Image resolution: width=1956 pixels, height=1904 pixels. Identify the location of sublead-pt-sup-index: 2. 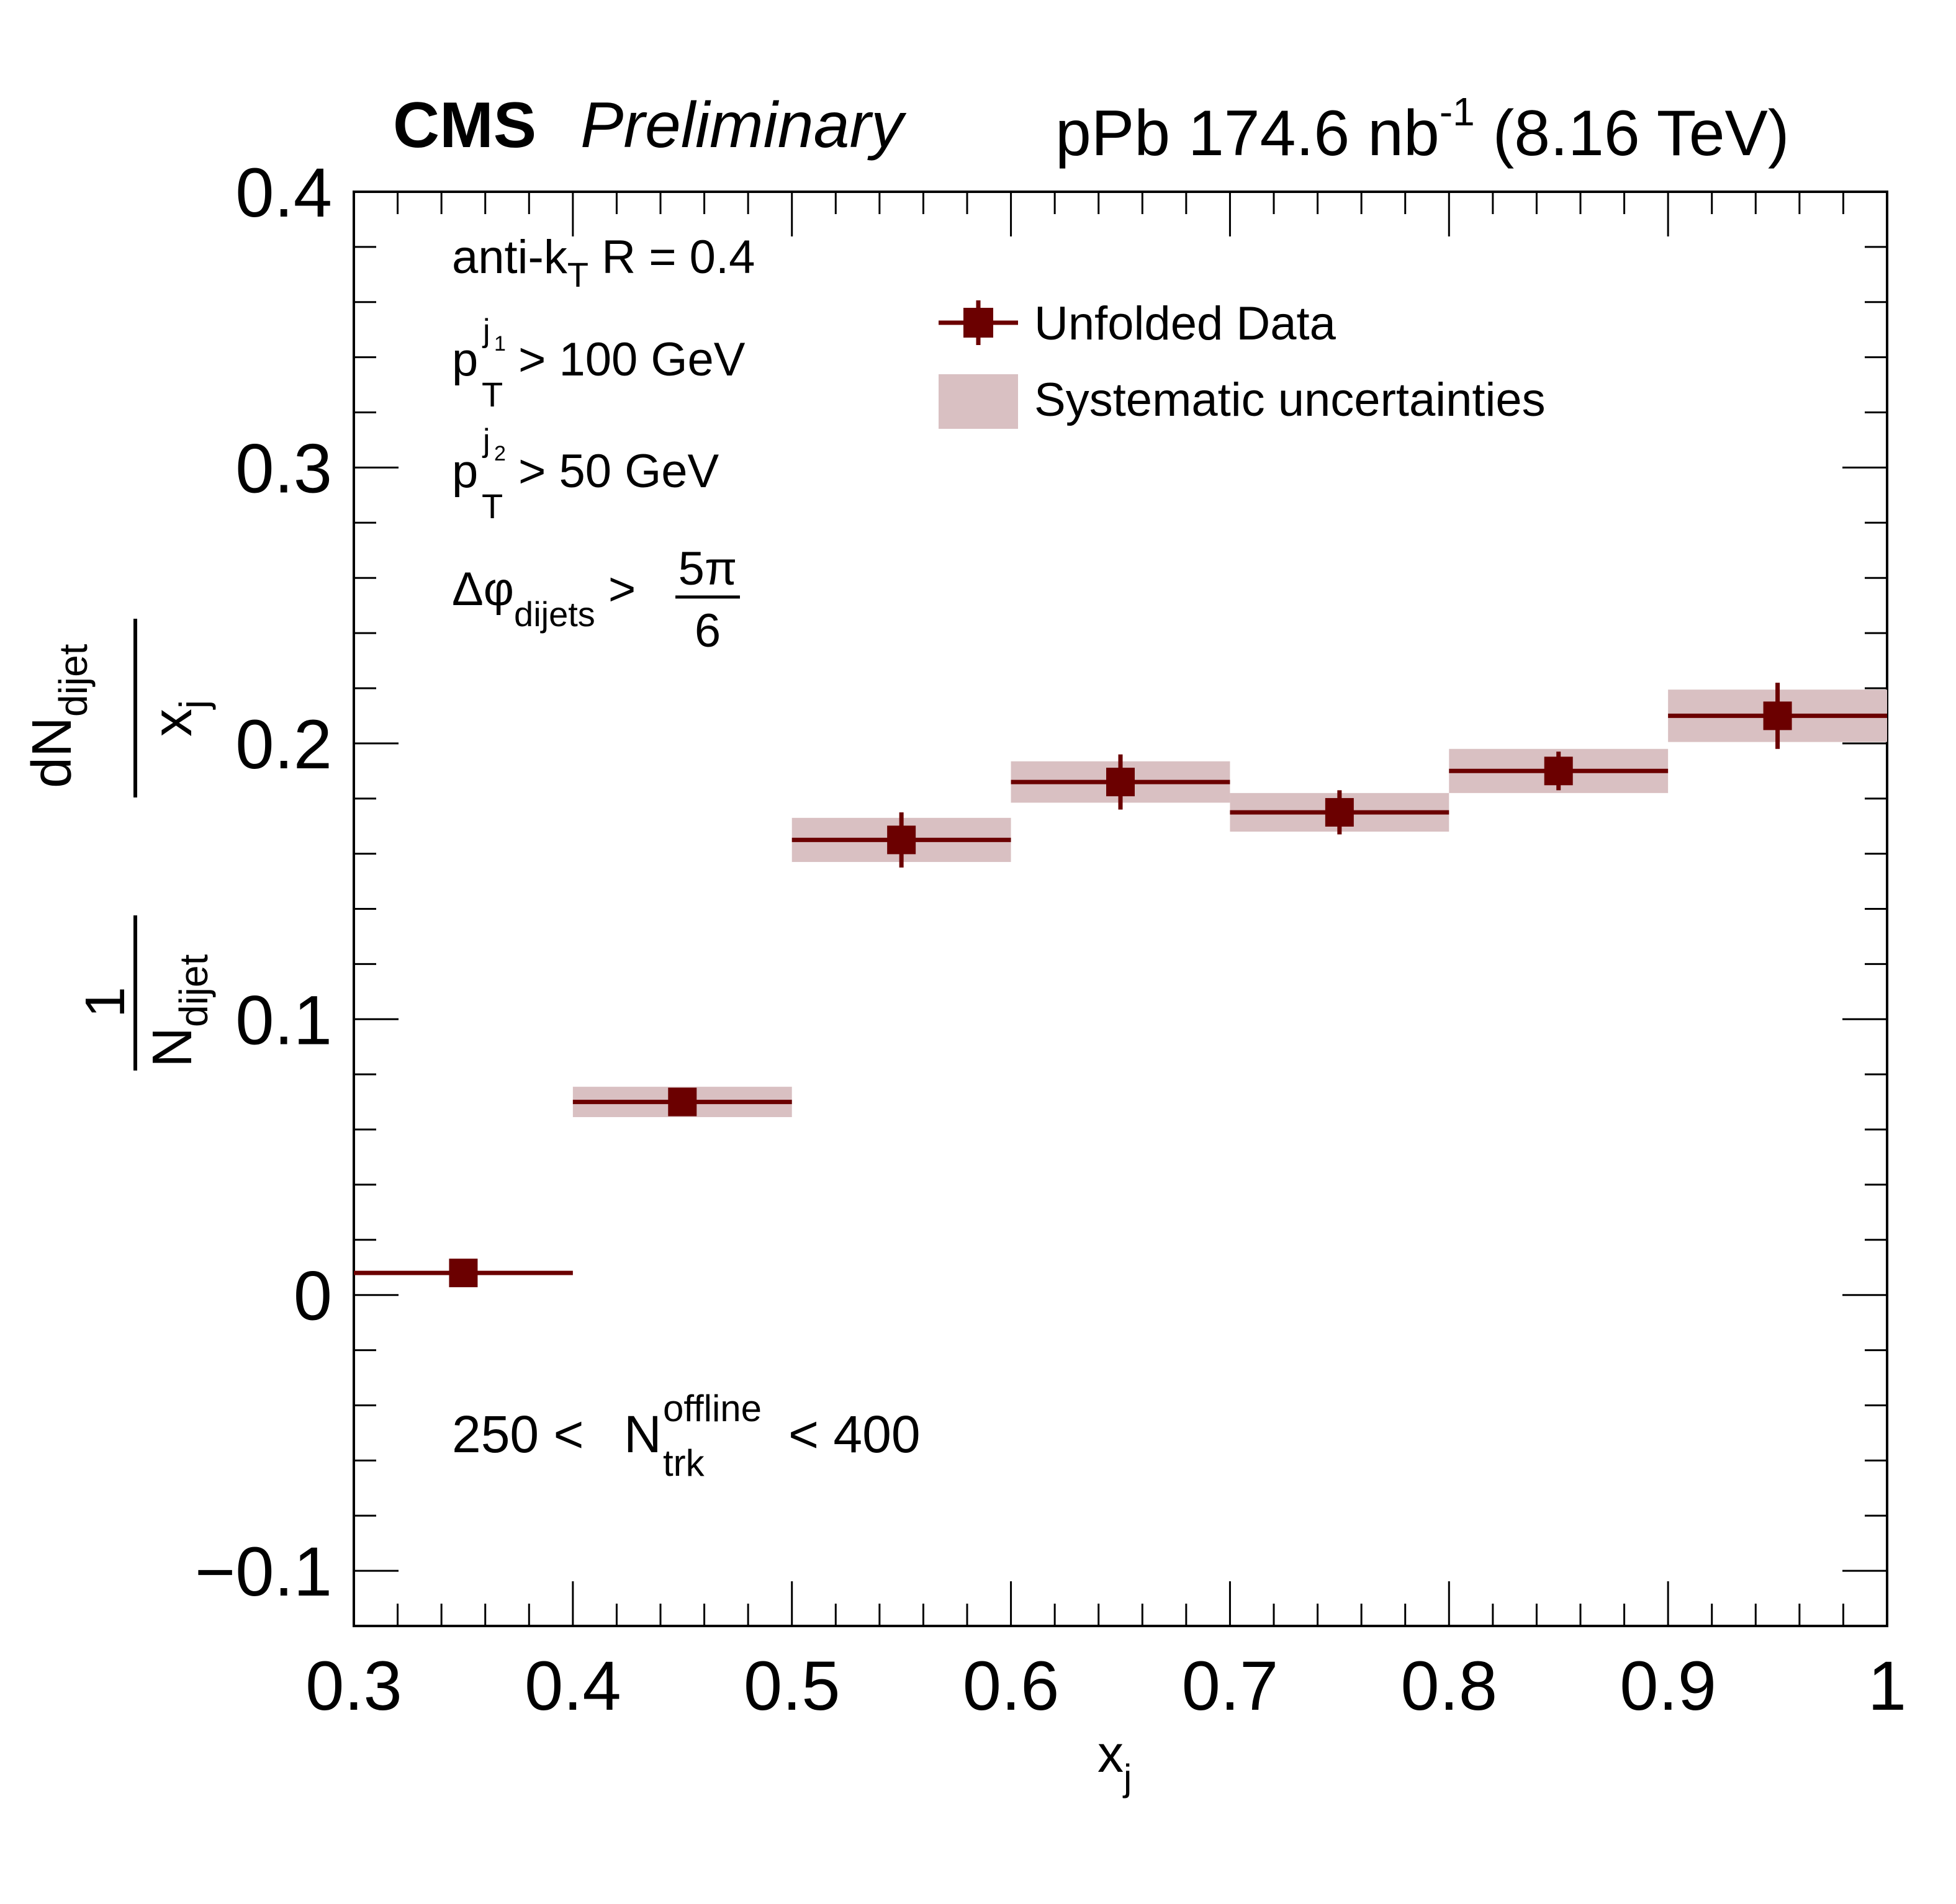
(500, 454).